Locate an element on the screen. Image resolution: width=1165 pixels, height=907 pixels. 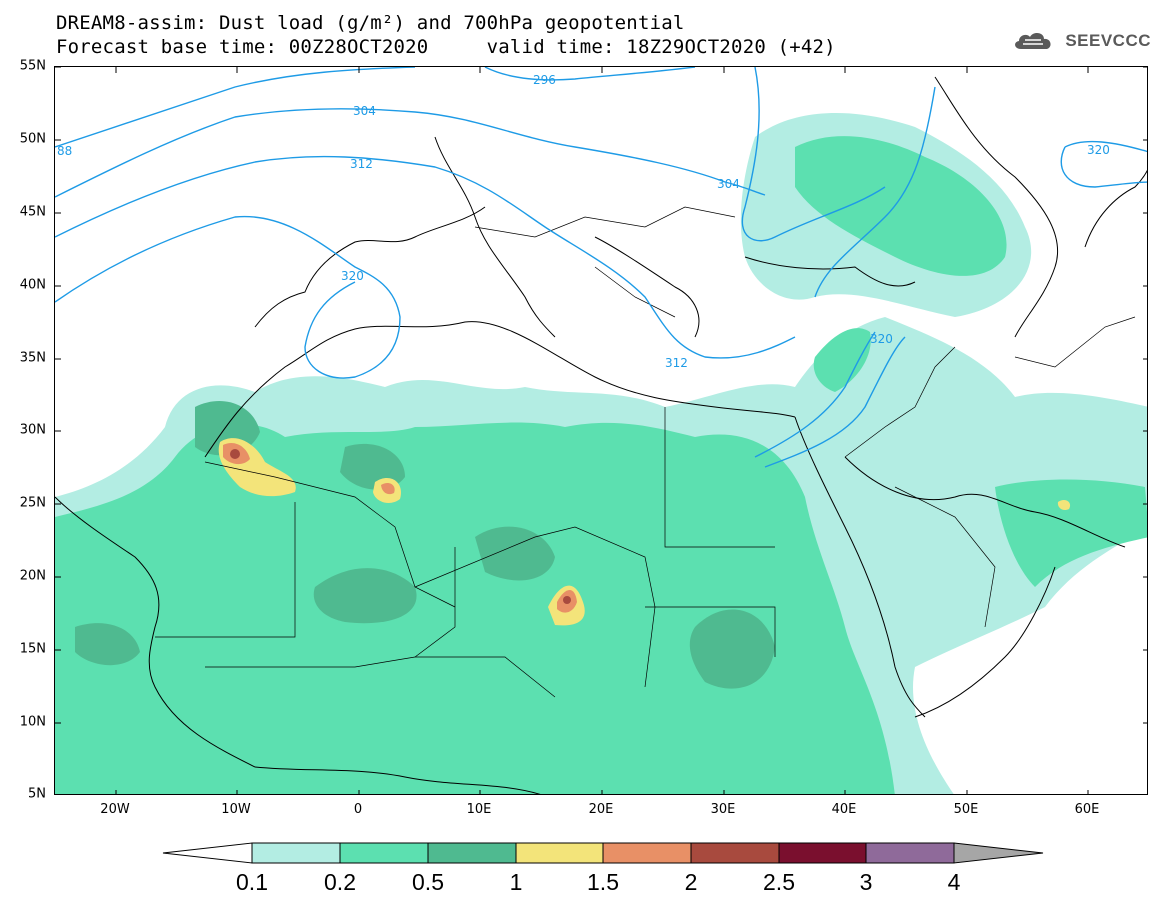
lon-tick-label: 10W is located at coordinates (236, 809).